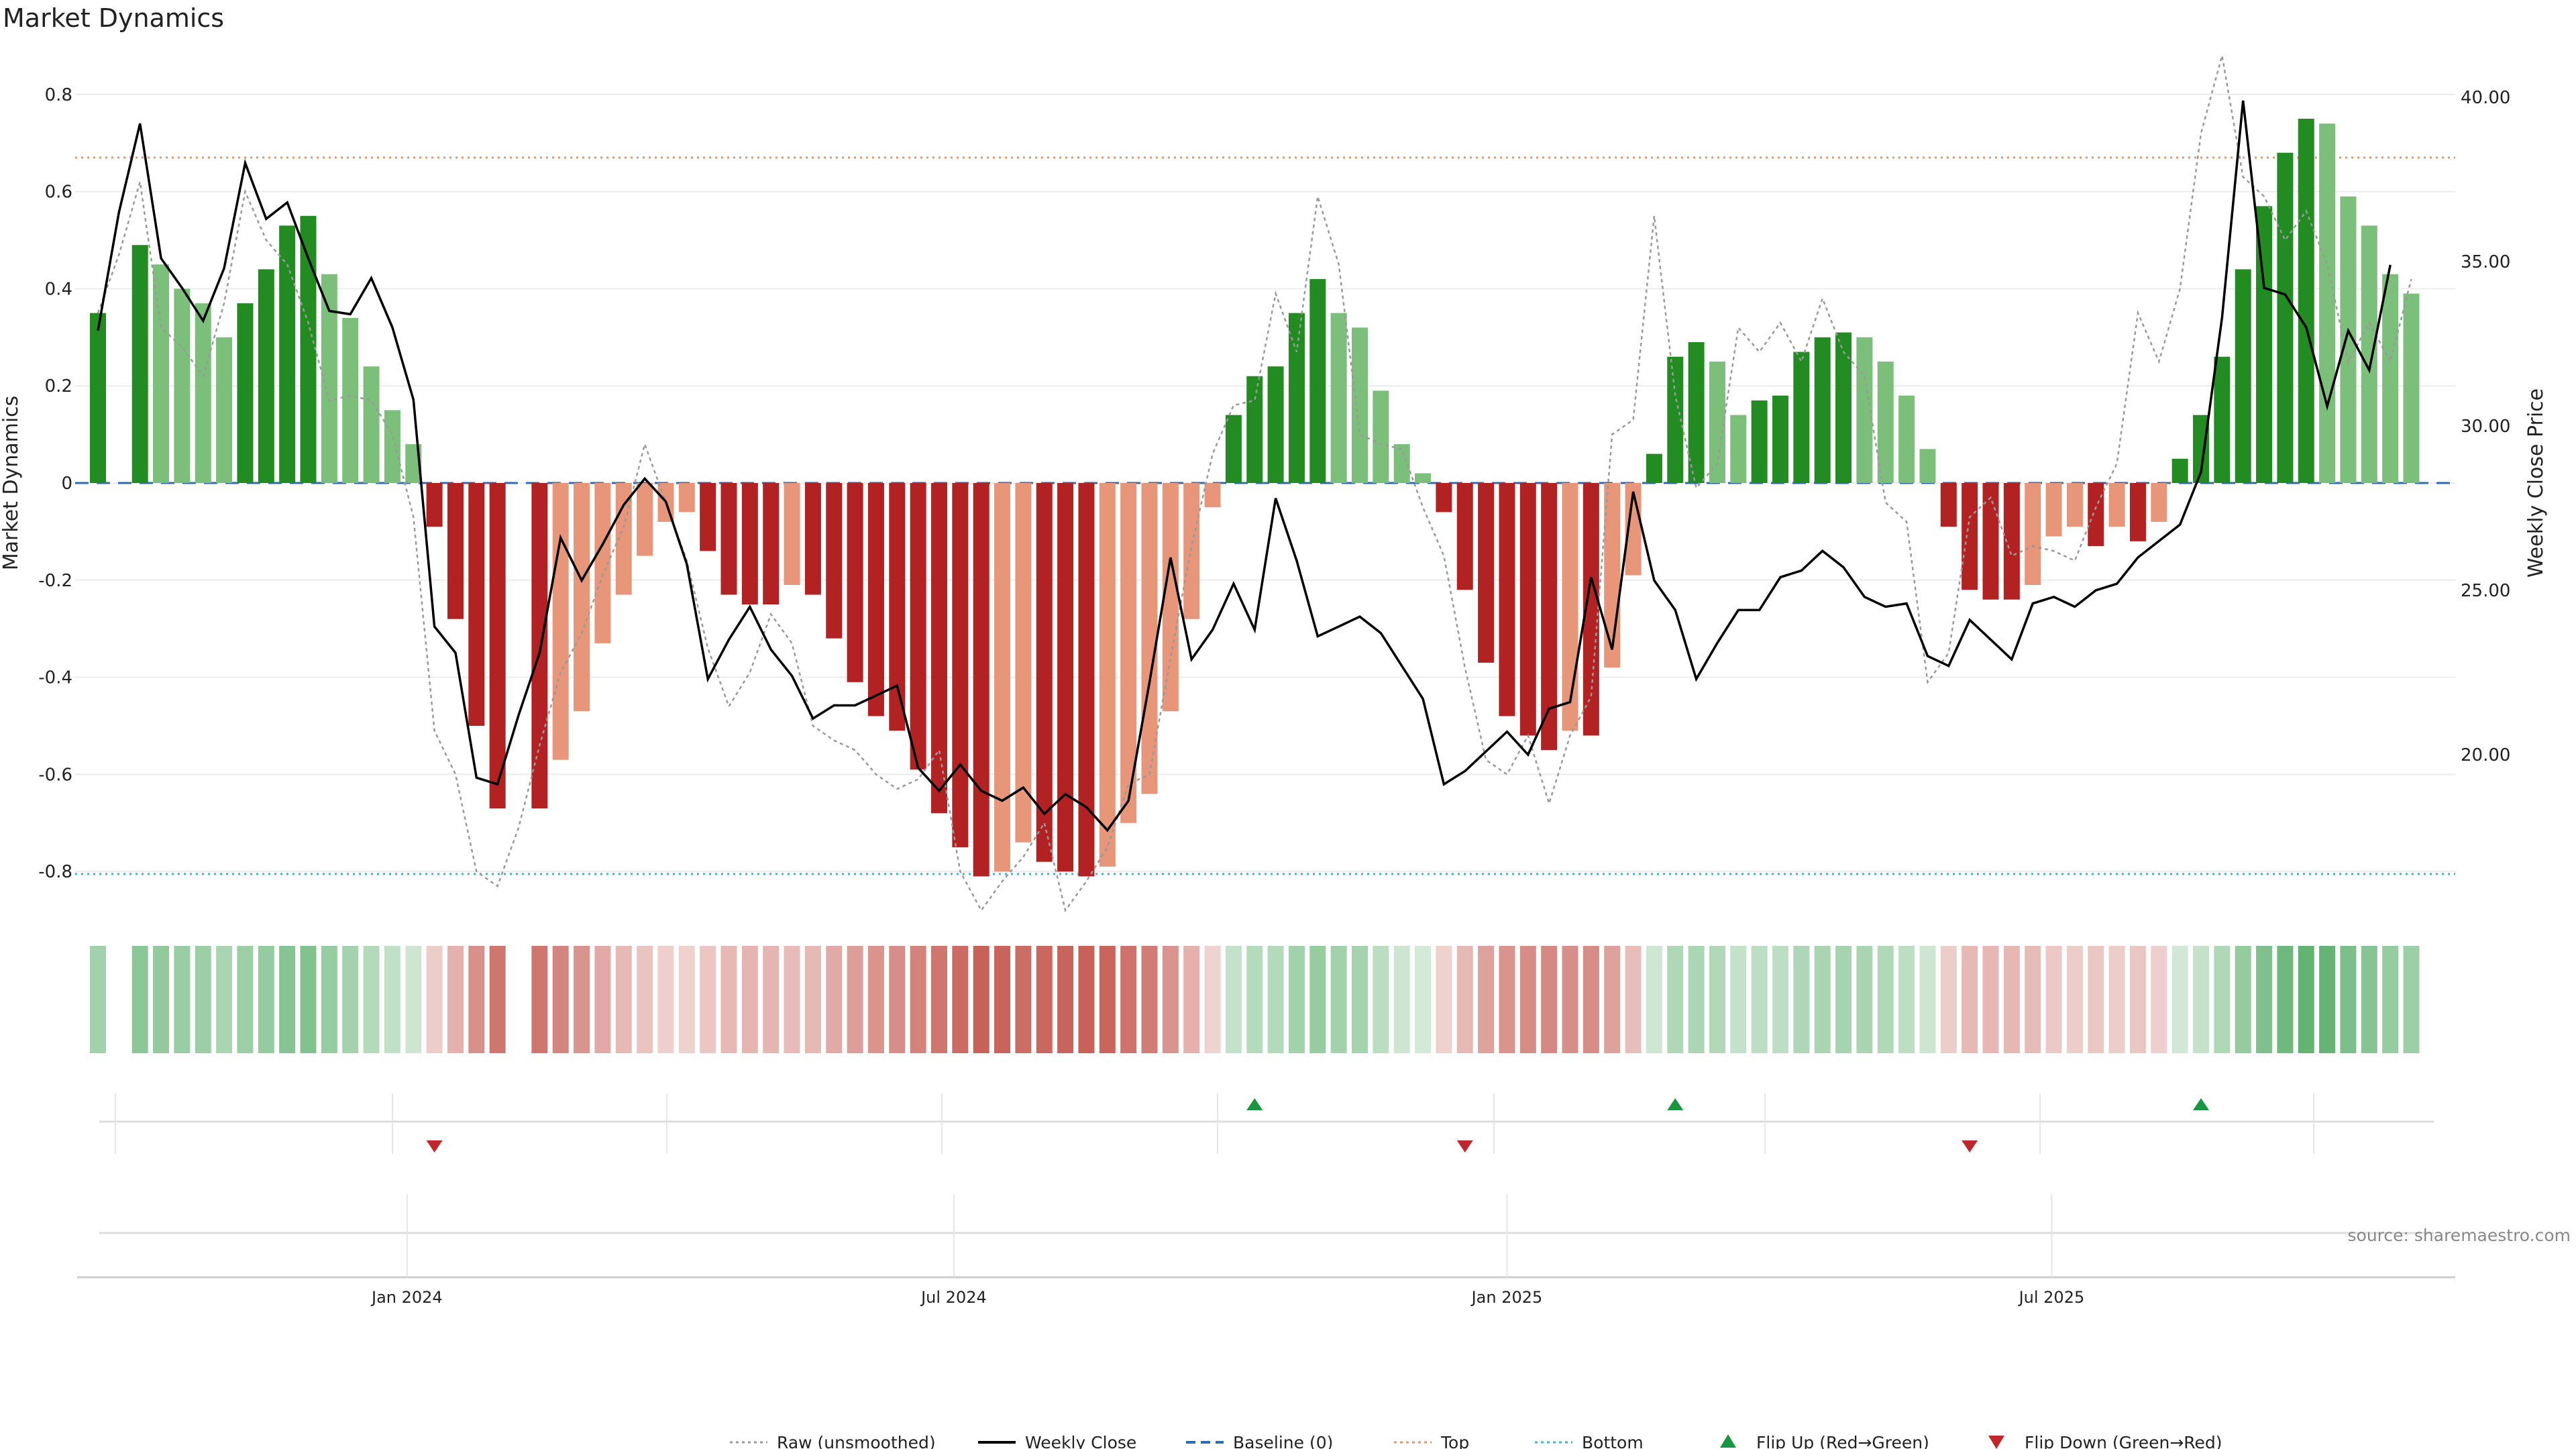 Image resolution: width=2576 pixels, height=1449 pixels. What do you see at coordinates (2201, 1104) in the screenshot?
I see `flip-up-marker` at bounding box center [2201, 1104].